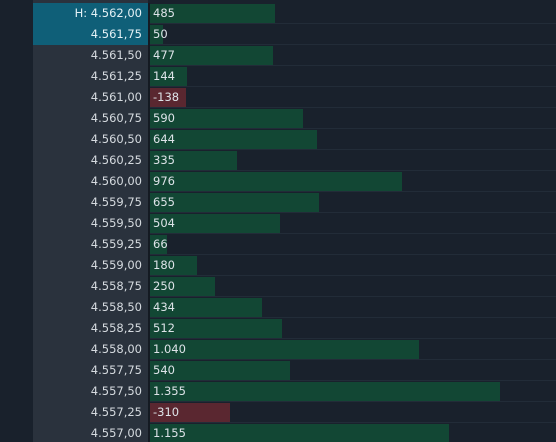  What do you see at coordinates (190, 412) in the screenshot?
I see `negative-volume-bar` at bounding box center [190, 412].